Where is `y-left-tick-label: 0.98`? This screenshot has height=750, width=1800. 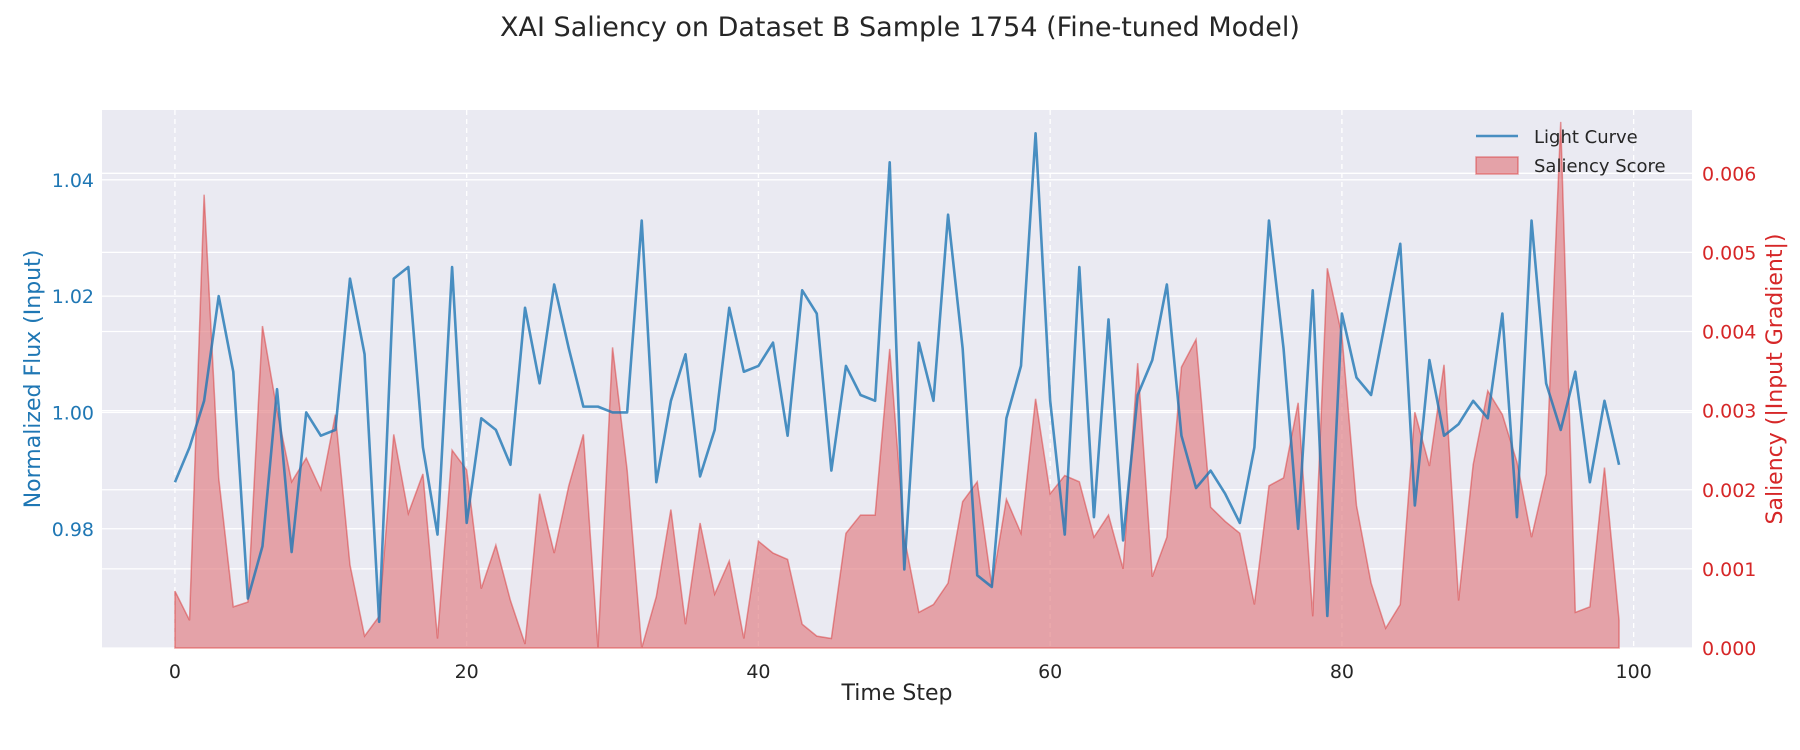
y-left-tick-label: 0.98 is located at coordinates (73, 530).